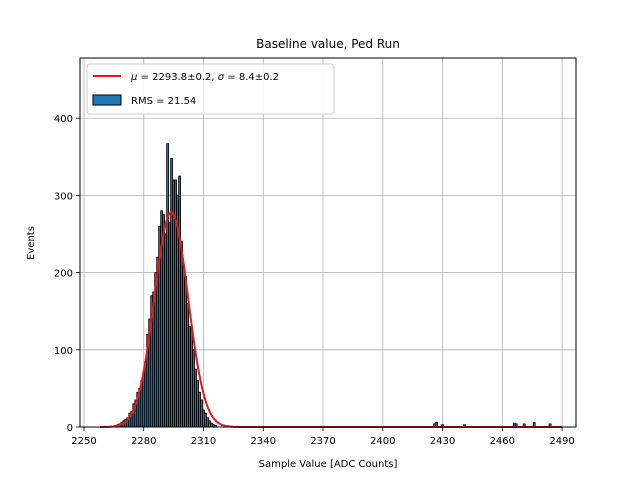  What do you see at coordinates (133, 77) in the screenshot?
I see `legend-mu-symbol: μ` at bounding box center [133, 77].